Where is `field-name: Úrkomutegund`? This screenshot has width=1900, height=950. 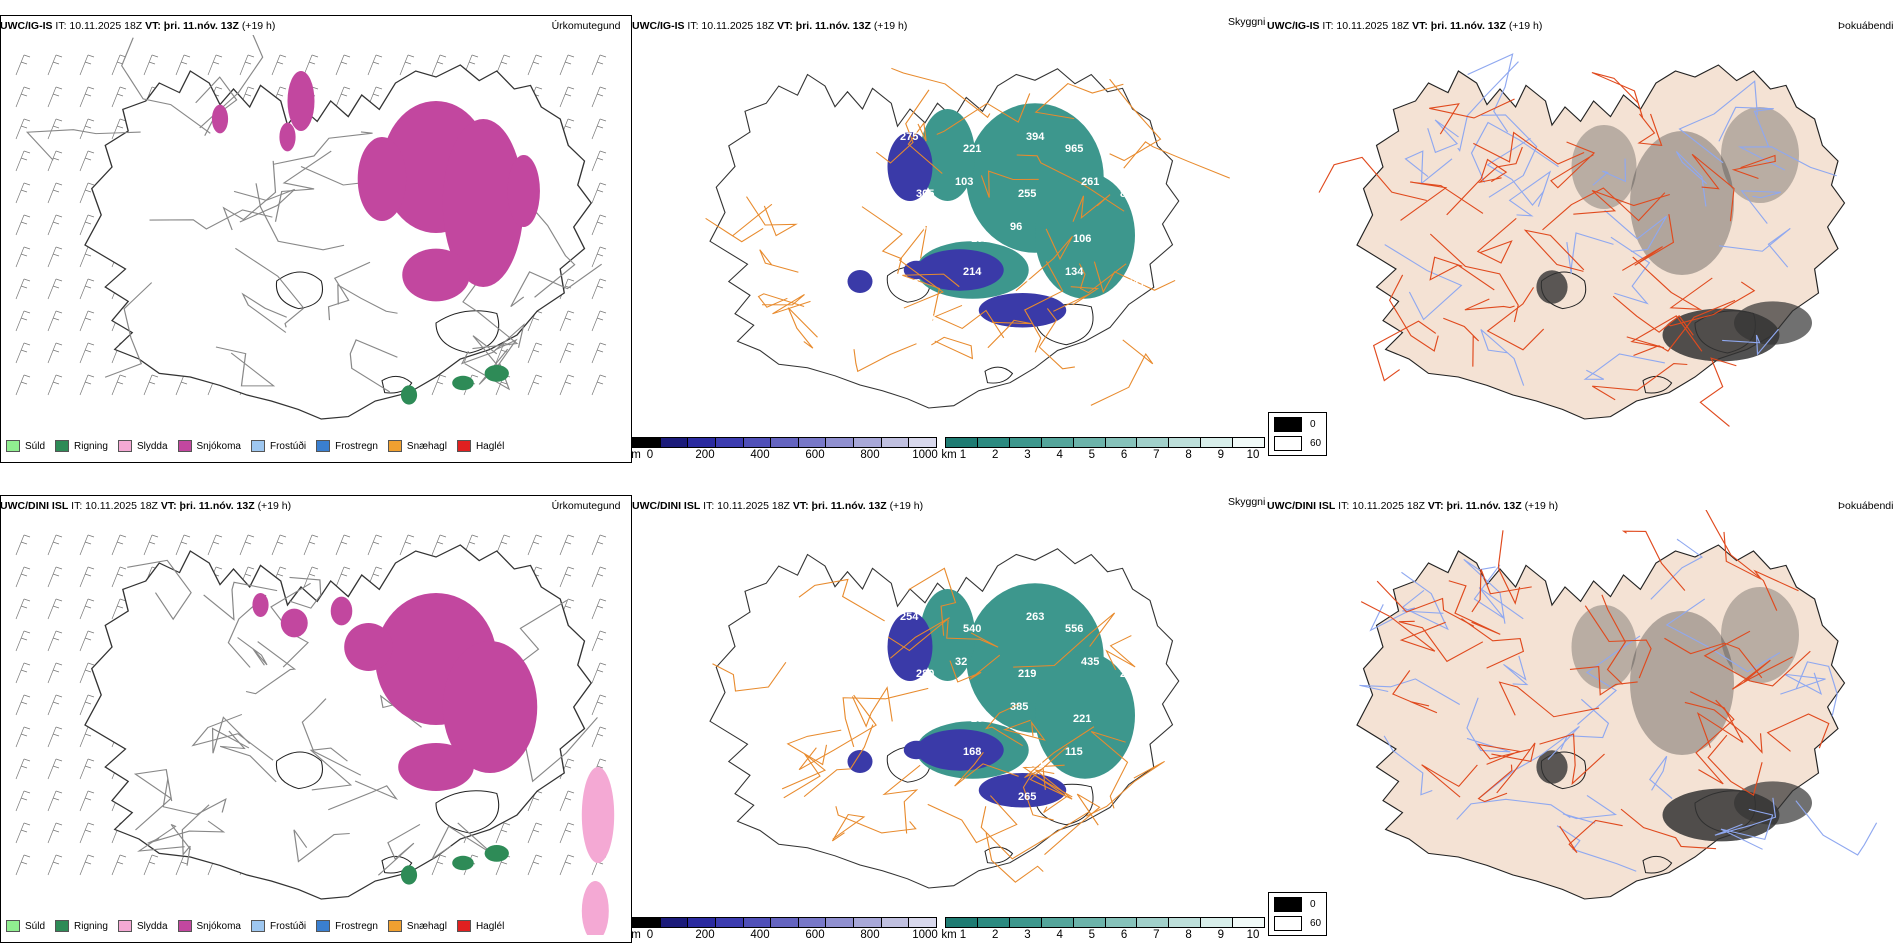
field-name: Úrkomutegund is located at coordinates (586, 26).